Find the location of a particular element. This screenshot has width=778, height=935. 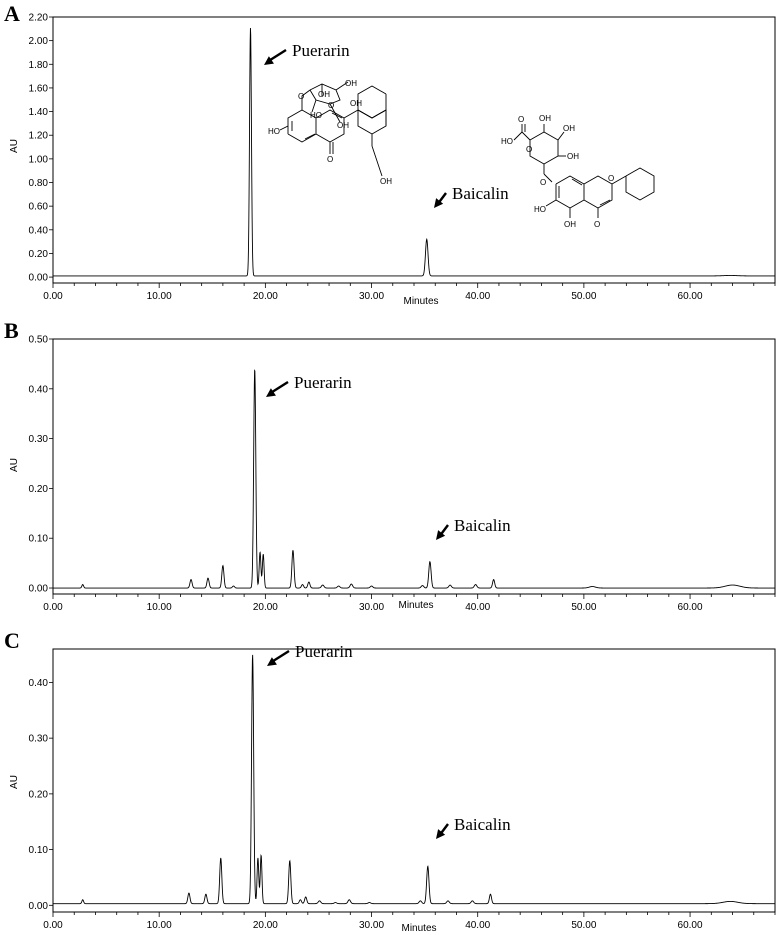

y-tick-label: 1.60 is located at coordinates (39, 88).